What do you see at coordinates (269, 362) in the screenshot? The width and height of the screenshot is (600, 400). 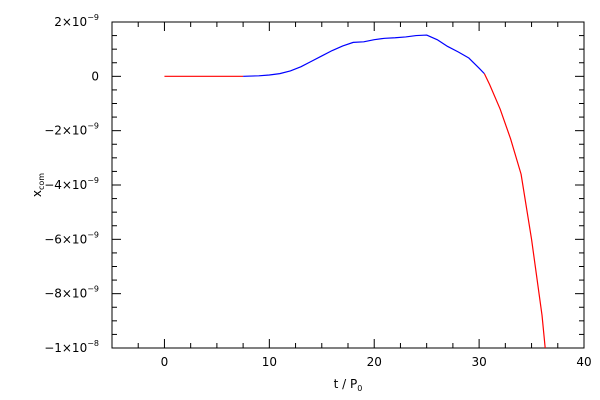 I see `x-tick-label: 10` at bounding box center [269, 362].